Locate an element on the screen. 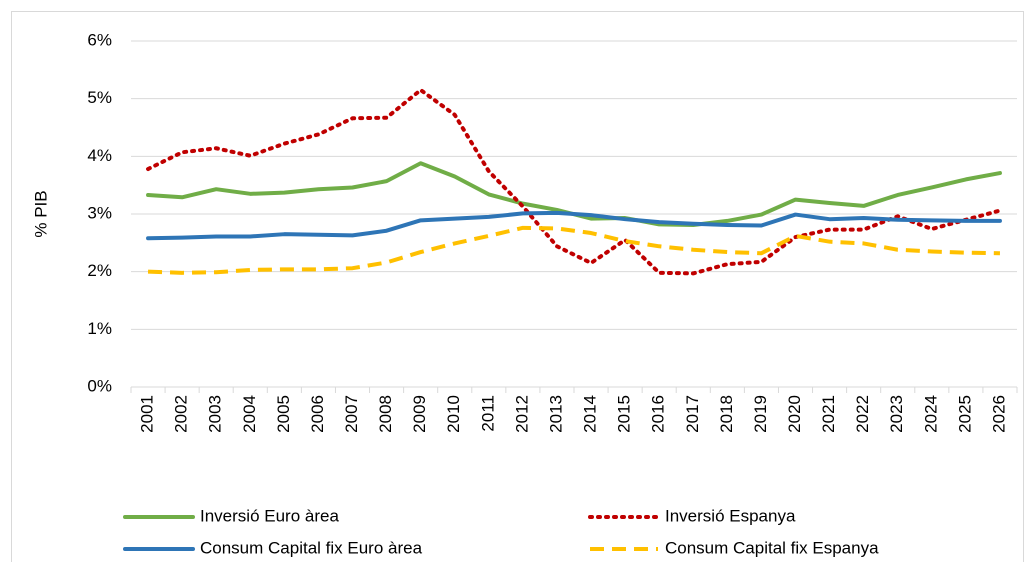 The height and width of the screenshot is (562, 1035). y-axis-label: % PIB is located at coordinates (40, 213).